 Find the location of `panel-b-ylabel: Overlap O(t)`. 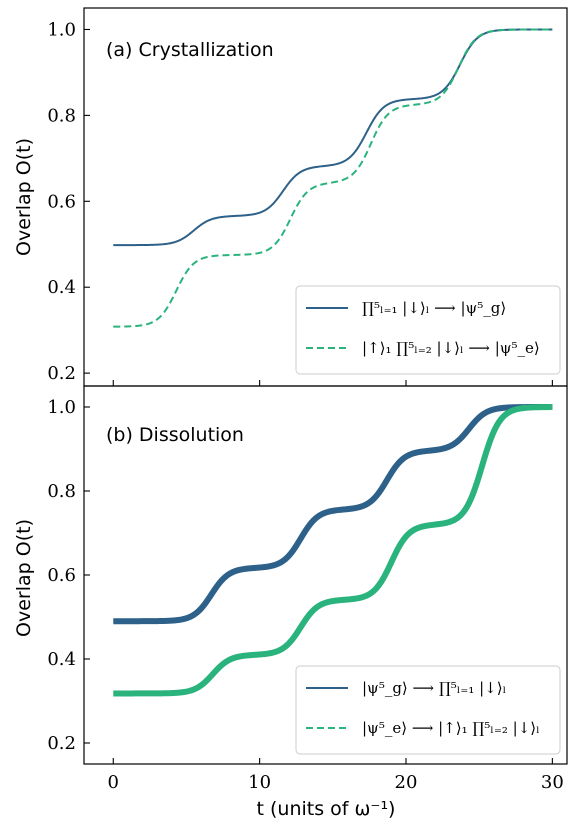

panel-b-ylabel: Overlap O(t) is located at coordinates (24, 578).